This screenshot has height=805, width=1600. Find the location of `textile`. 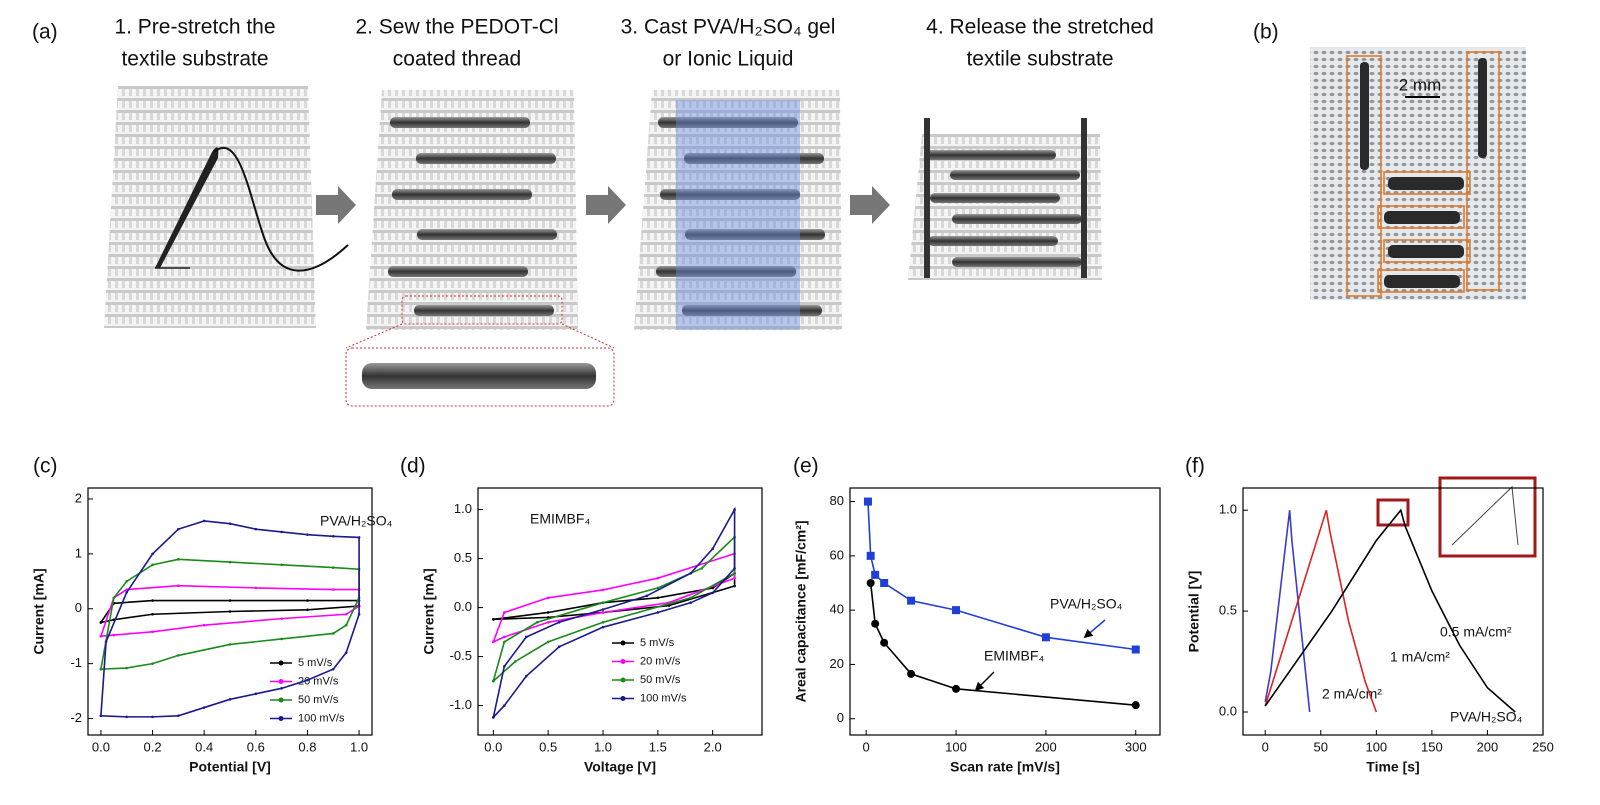

textile is located at coordinates (210, 207).